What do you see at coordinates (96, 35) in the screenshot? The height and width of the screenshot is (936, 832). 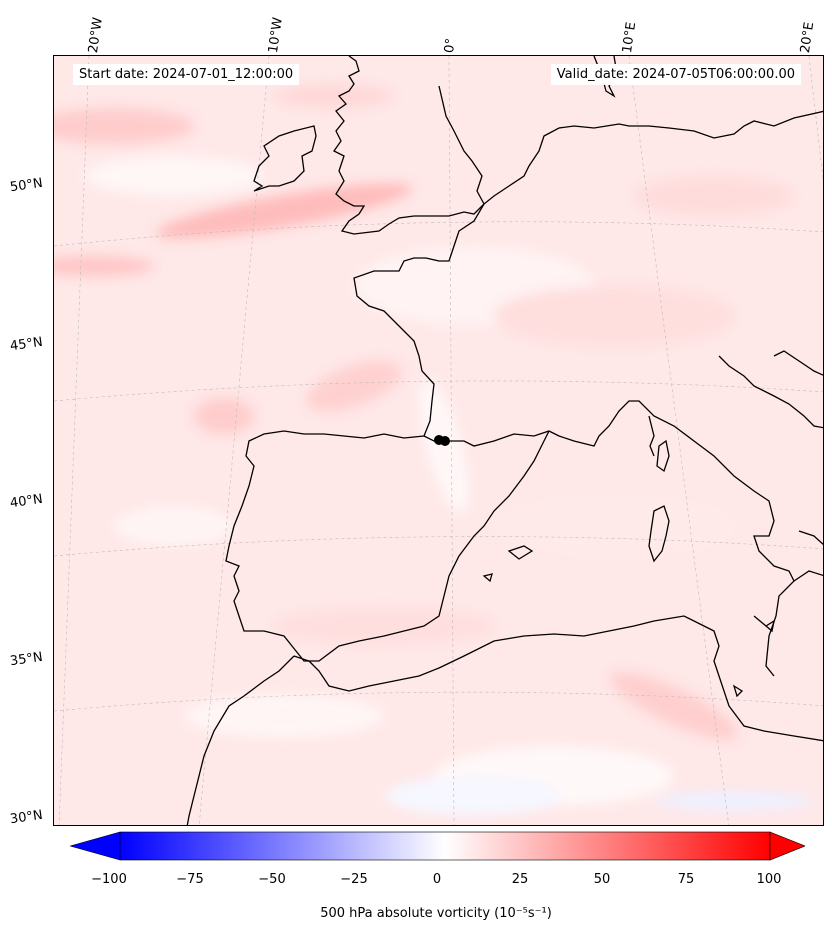 I see `lon-label-20w: 20°W` at bounding box center [96, 35].